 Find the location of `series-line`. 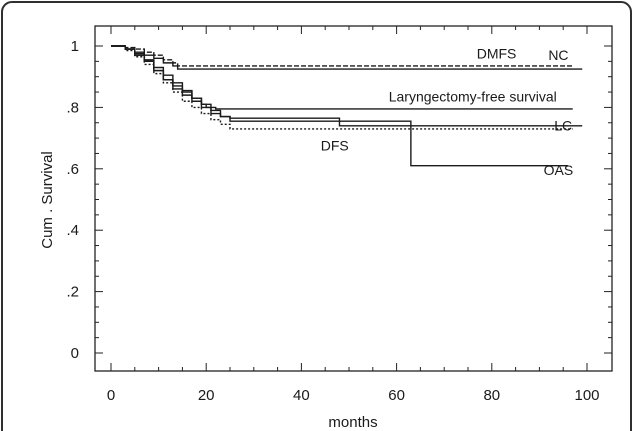

series-line is located at coordinates (342, 87).